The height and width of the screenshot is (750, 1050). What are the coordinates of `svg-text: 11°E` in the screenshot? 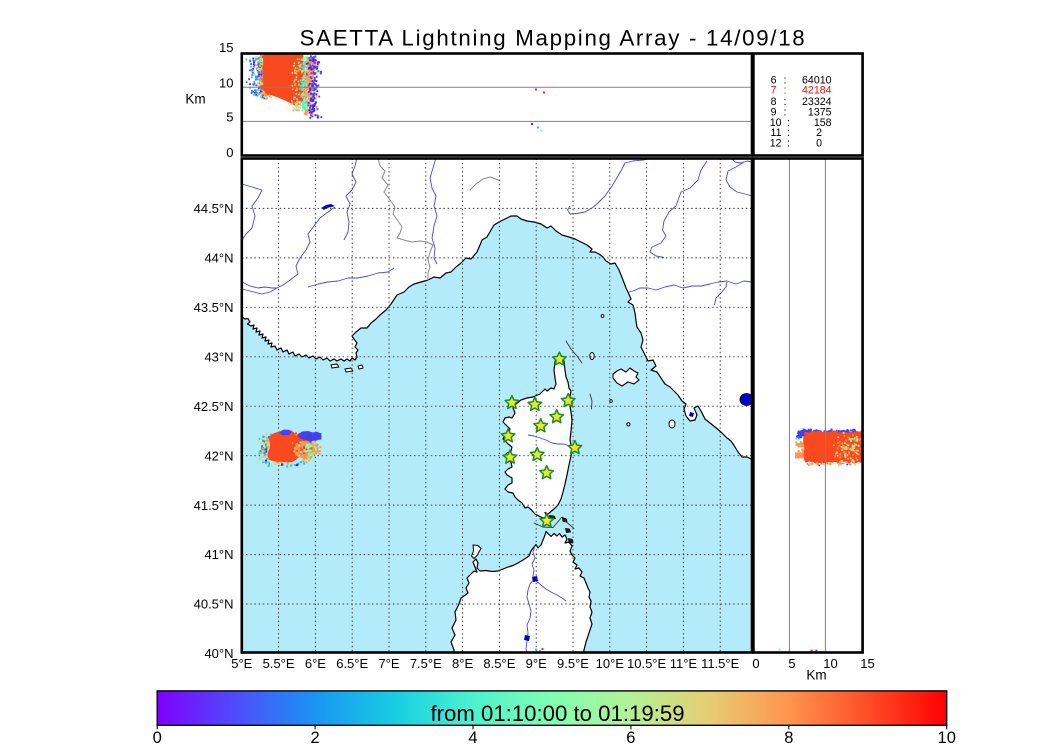 It's located at (684, 663).